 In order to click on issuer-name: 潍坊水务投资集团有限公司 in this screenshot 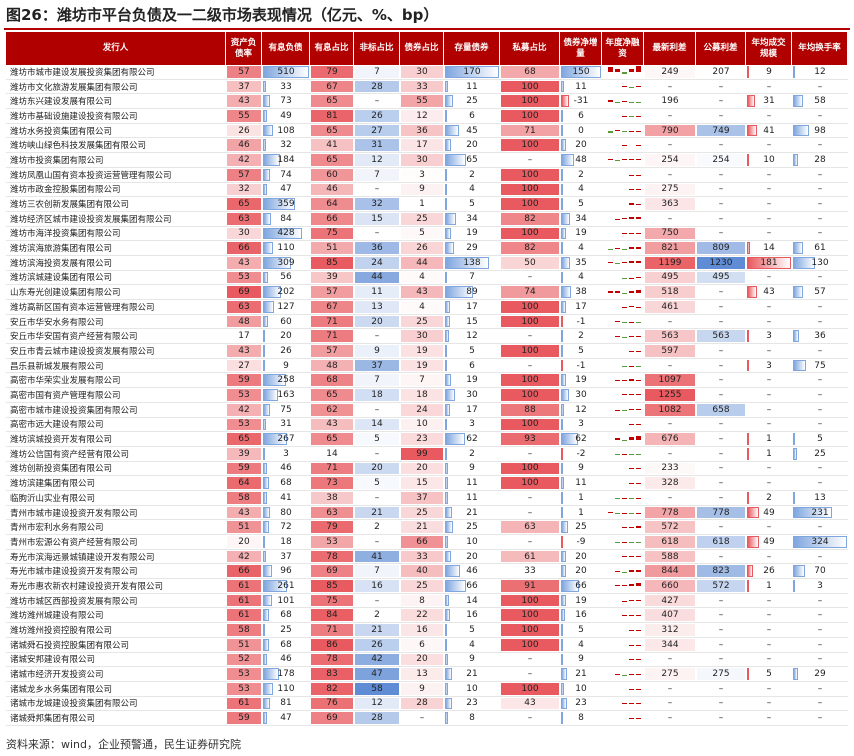, I will do `click(116, 131)`.